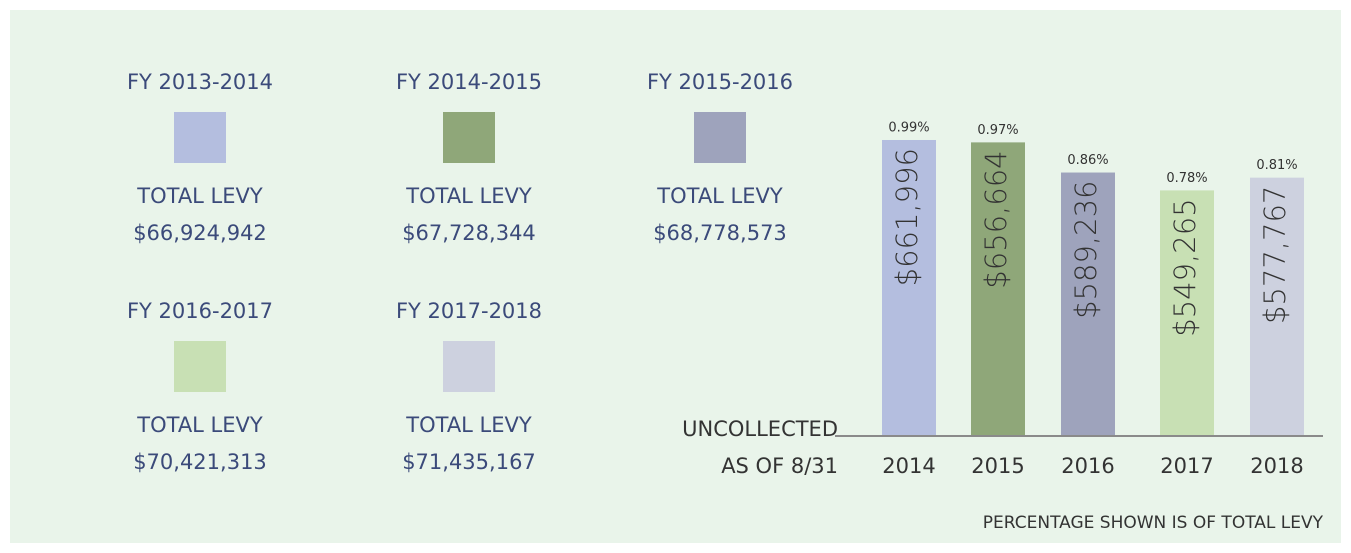  I want to click on legend-total-value: $71,435,167, so click(469, 462).